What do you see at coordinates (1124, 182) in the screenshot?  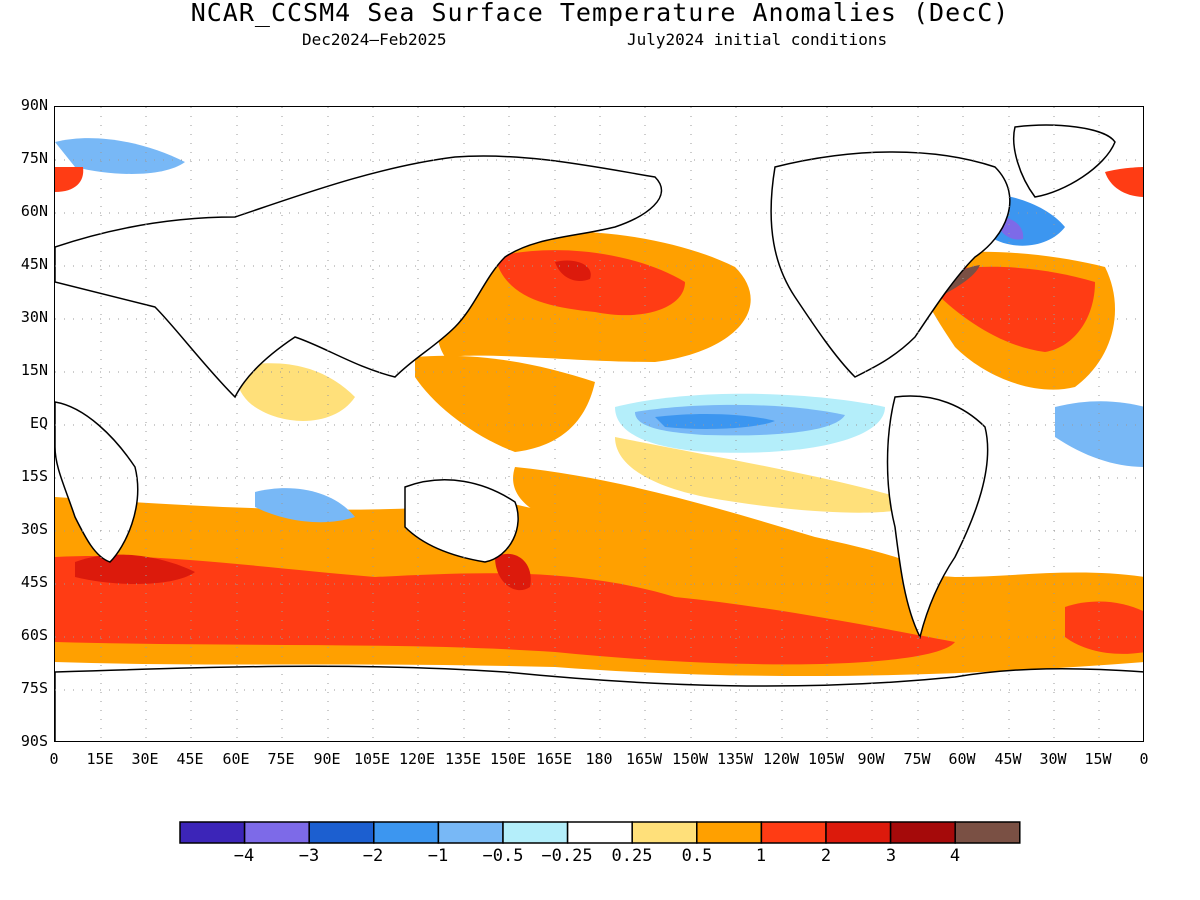 I see `arctic-warm-right` at bounding box center [1124, 182].